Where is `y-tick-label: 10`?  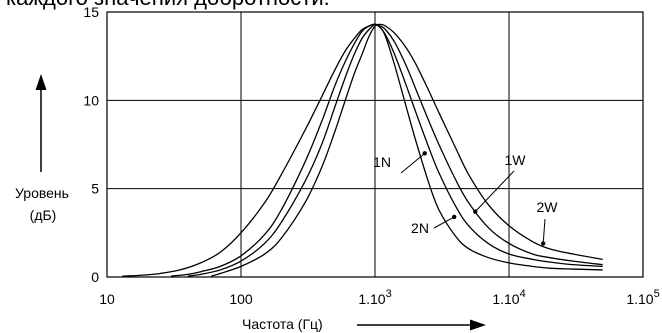 y-tick-label: 10 is located at coordinates (91, 100).